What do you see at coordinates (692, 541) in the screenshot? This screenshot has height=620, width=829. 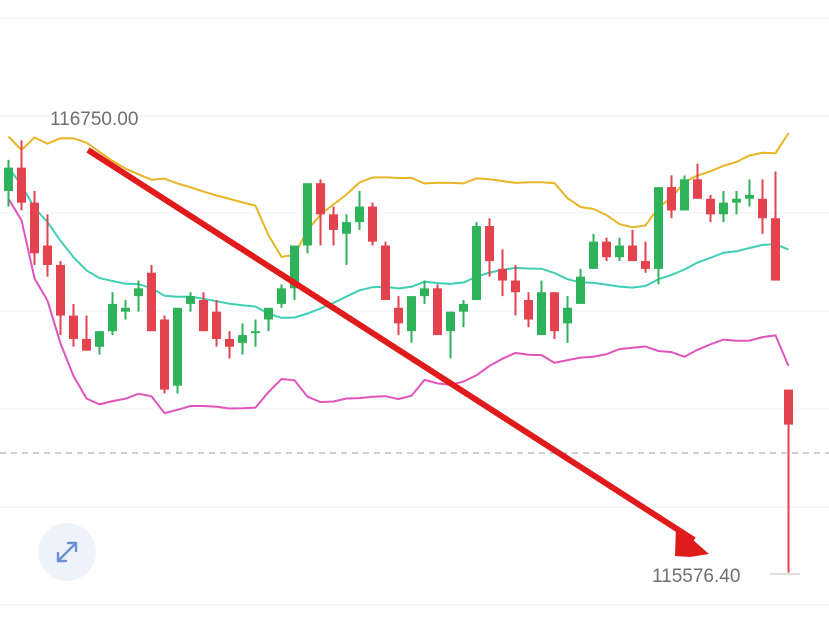 I see `trend-arrow-head` at bounding box center [692, 541].